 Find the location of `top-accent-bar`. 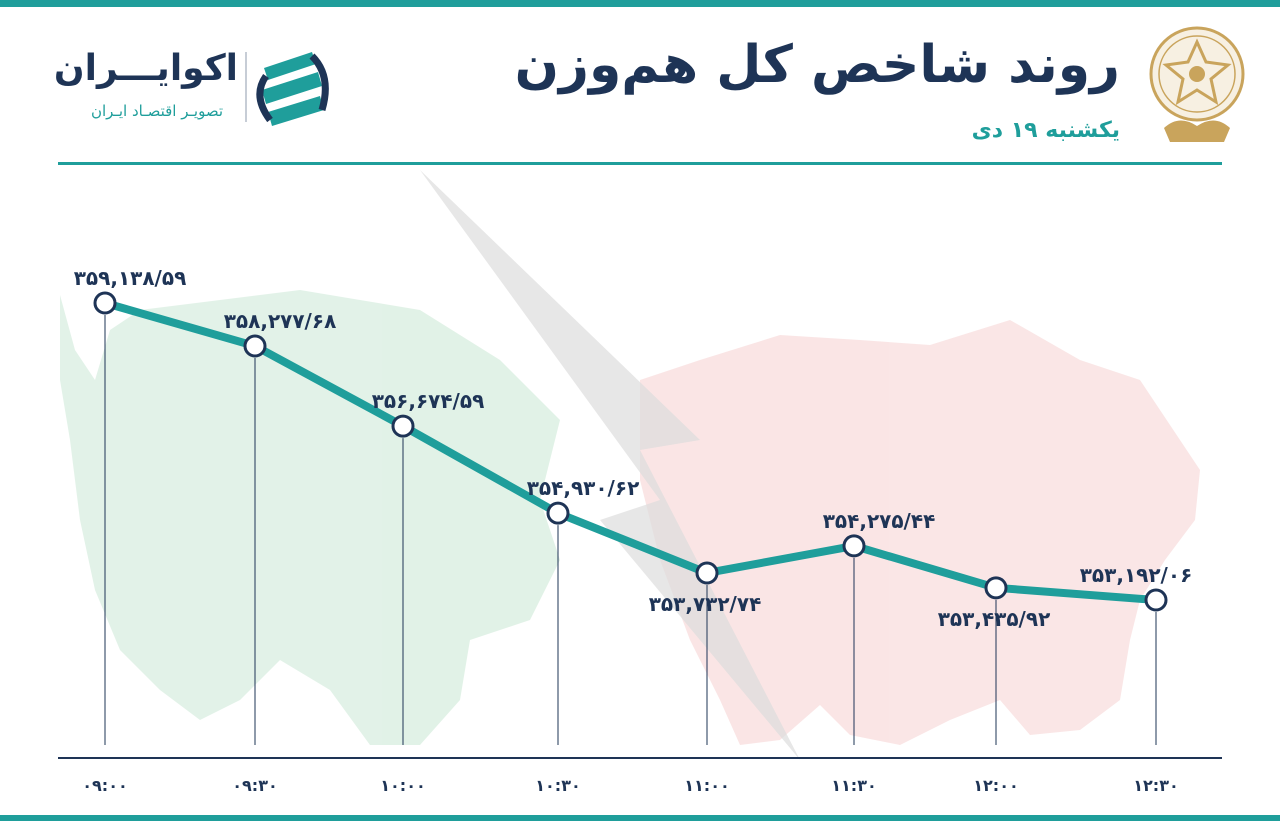

top-accent-bar is located at coordinates (640, 3).